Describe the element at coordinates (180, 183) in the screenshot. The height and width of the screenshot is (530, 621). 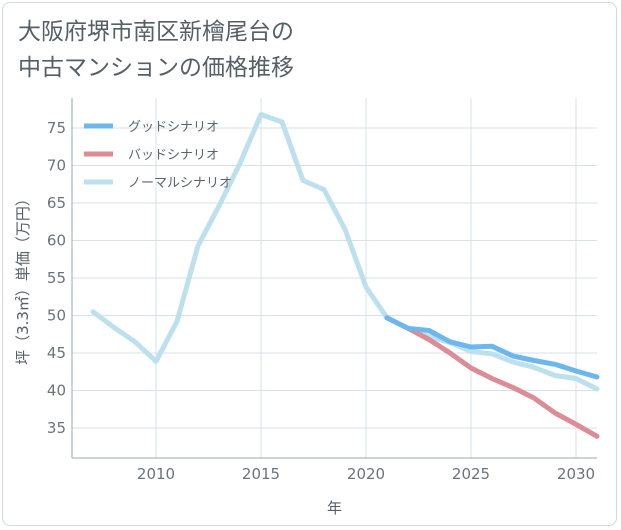
I see `legend-label-normal: ノーマルシナリオ` at that location.